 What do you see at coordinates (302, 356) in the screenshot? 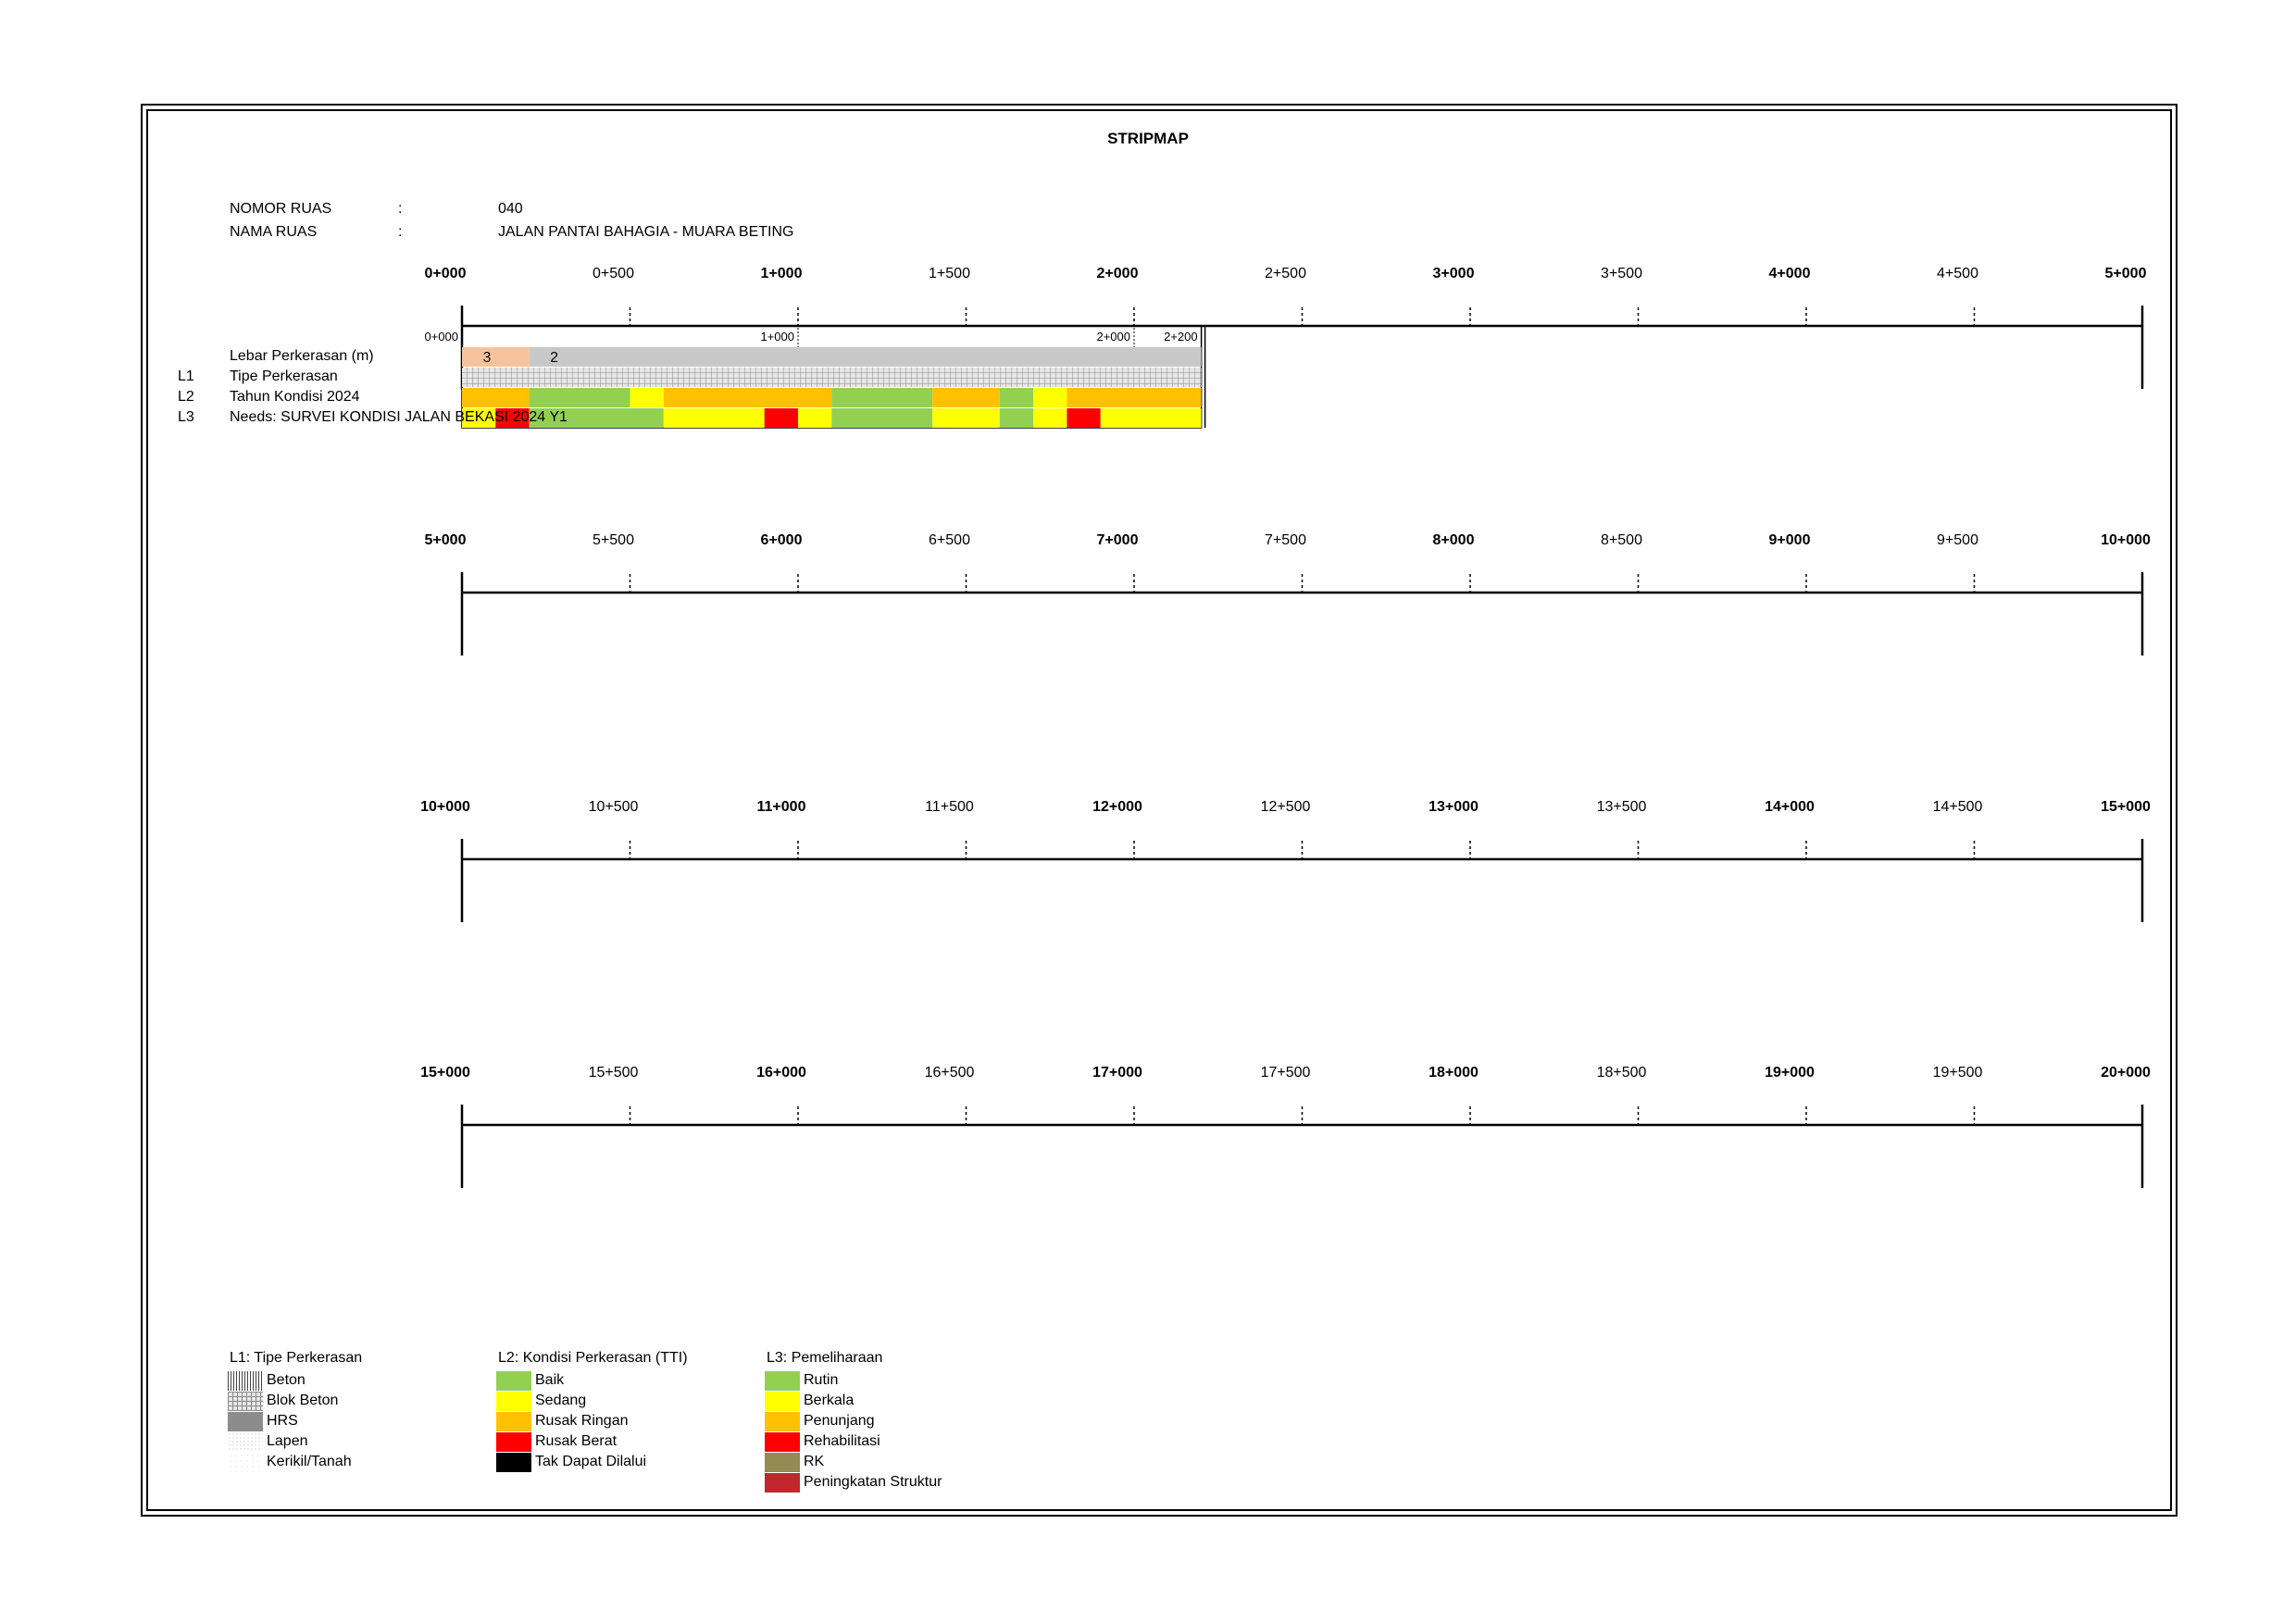
I see `row-label-width: Lebar Perkerasan (m)` at bounding box center [302, 356].